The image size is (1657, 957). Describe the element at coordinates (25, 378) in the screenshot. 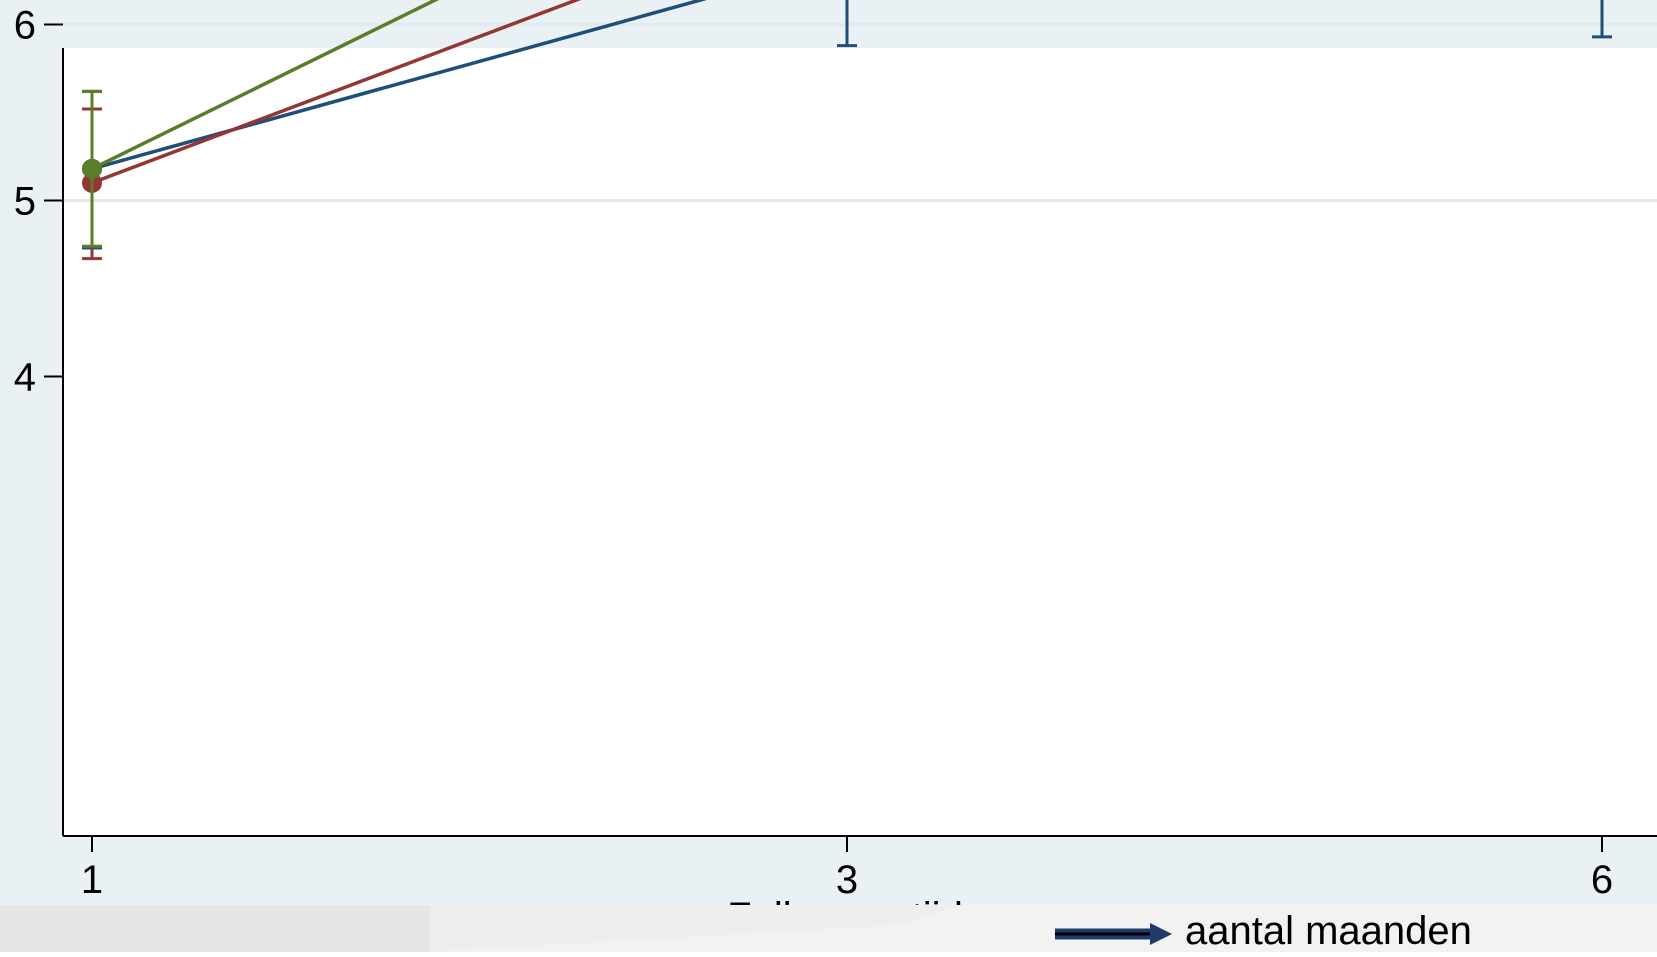

I see `y-tick-label: 4` at that location.